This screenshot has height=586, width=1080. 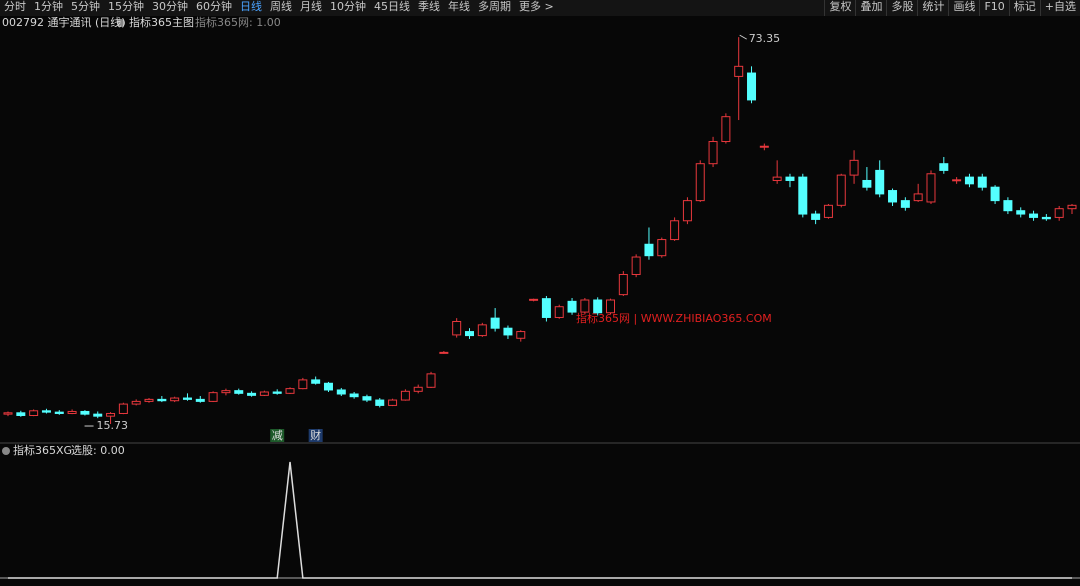 I want to click on toolbar-button: 更多 >, so click(x=536, y=6).